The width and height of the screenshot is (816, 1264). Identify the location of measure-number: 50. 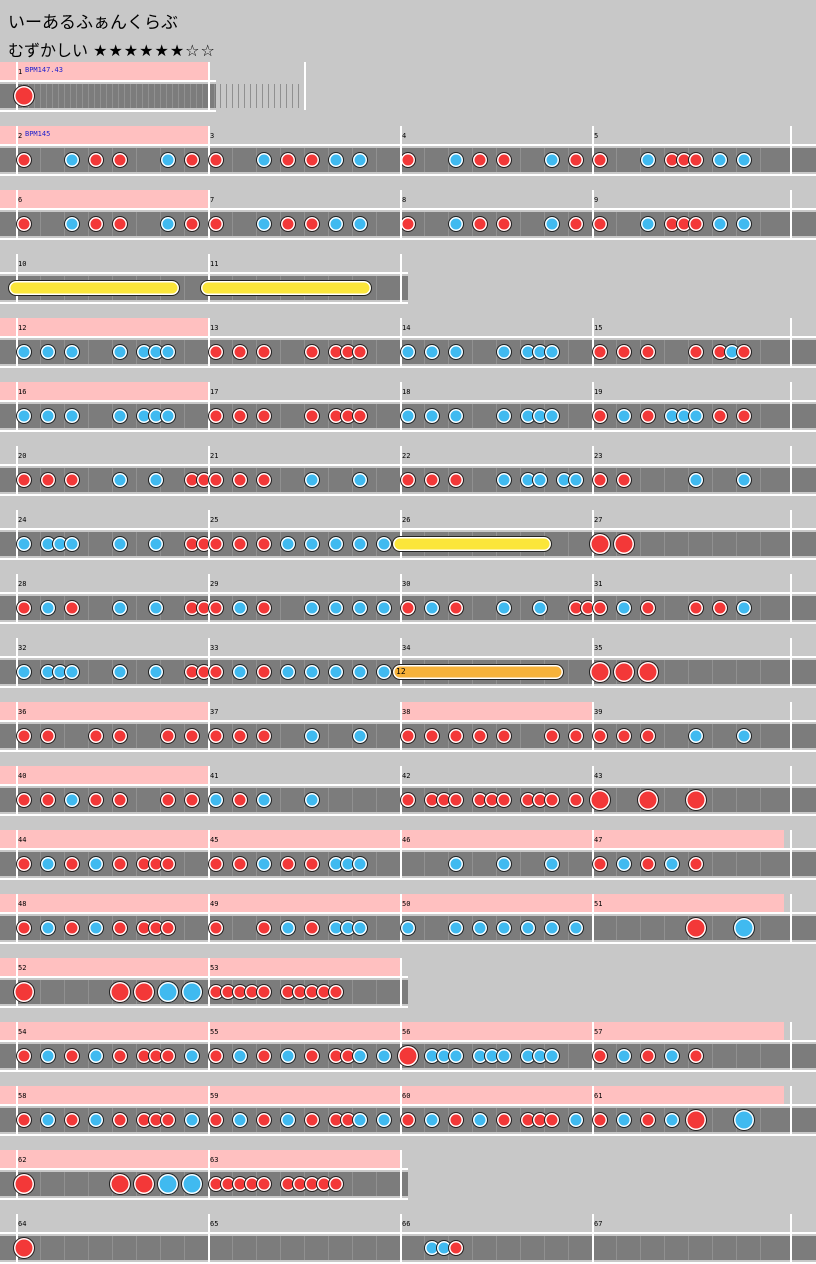
(406, 904).